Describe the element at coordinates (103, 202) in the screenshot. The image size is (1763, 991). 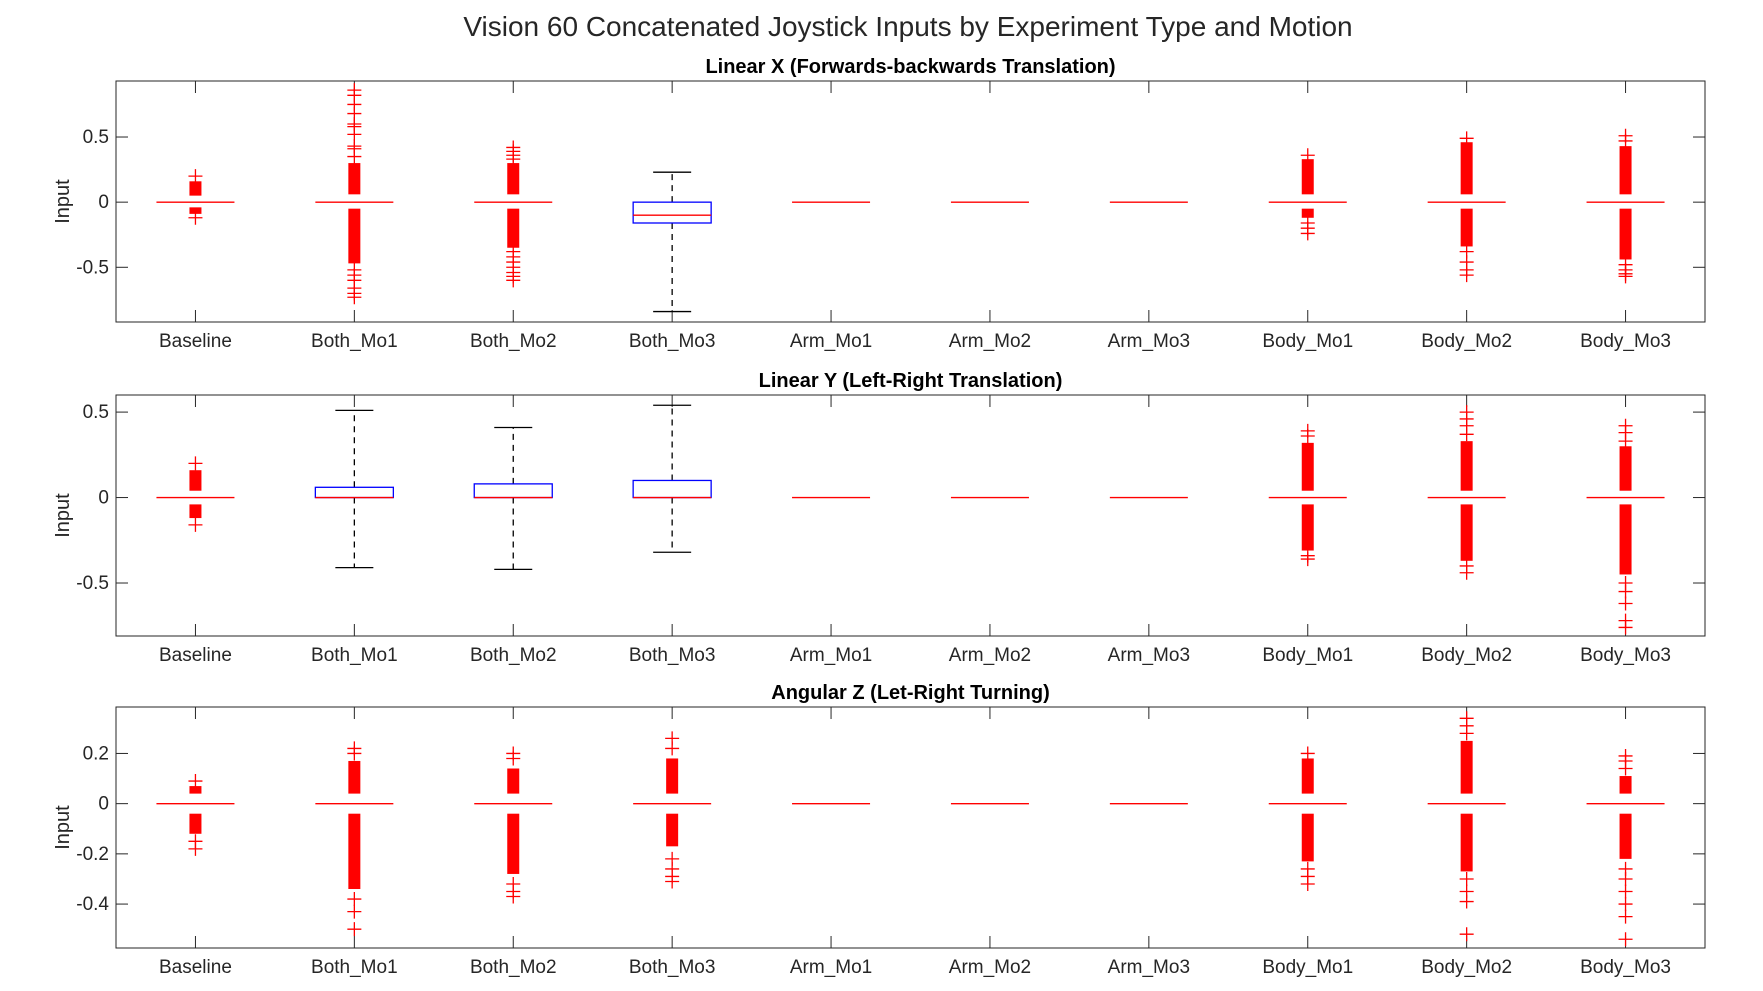
I see `y-tick-label: 0` at that location.